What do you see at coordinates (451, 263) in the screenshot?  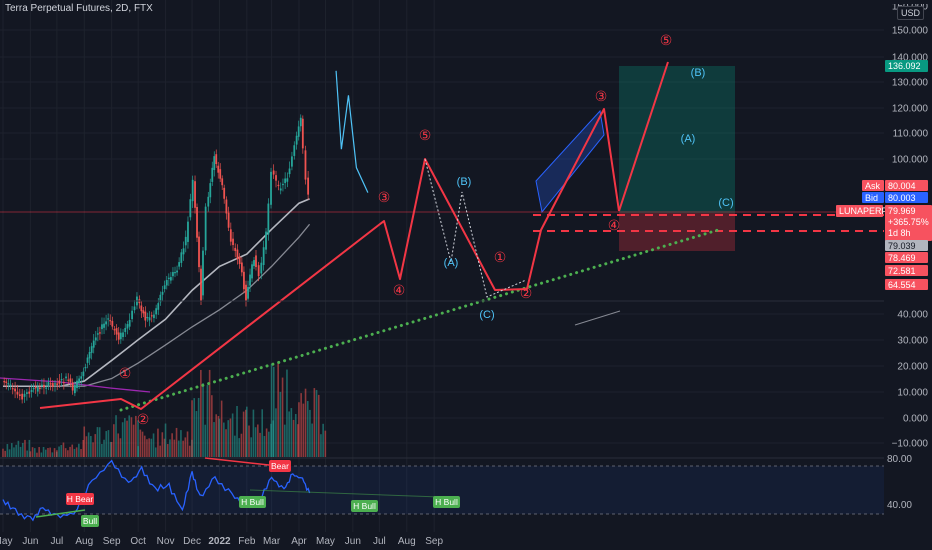 I see `wave-label-corrective: (A)` at bounding box center [451, 263].